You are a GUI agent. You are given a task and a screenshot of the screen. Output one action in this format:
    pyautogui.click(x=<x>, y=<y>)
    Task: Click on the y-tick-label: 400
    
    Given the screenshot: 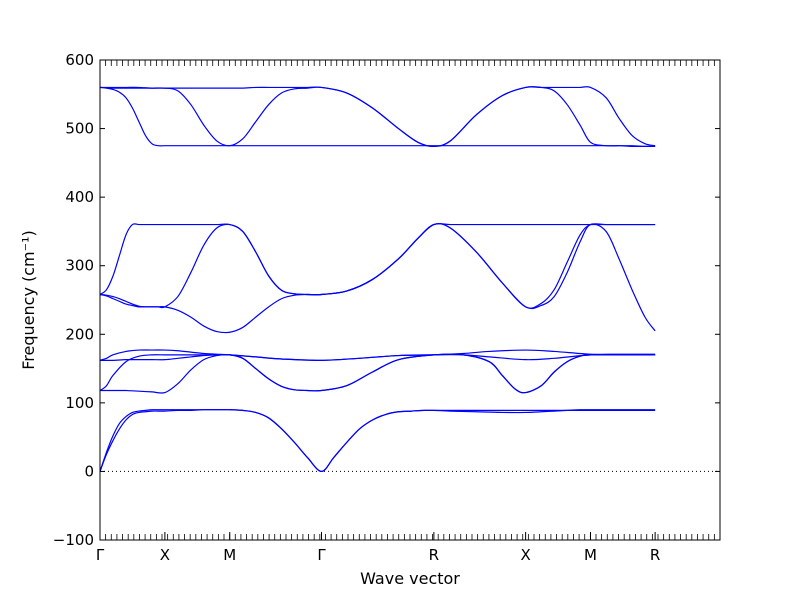 What is the action you would take?
    pyautogui.click(x=79, y=197)
    